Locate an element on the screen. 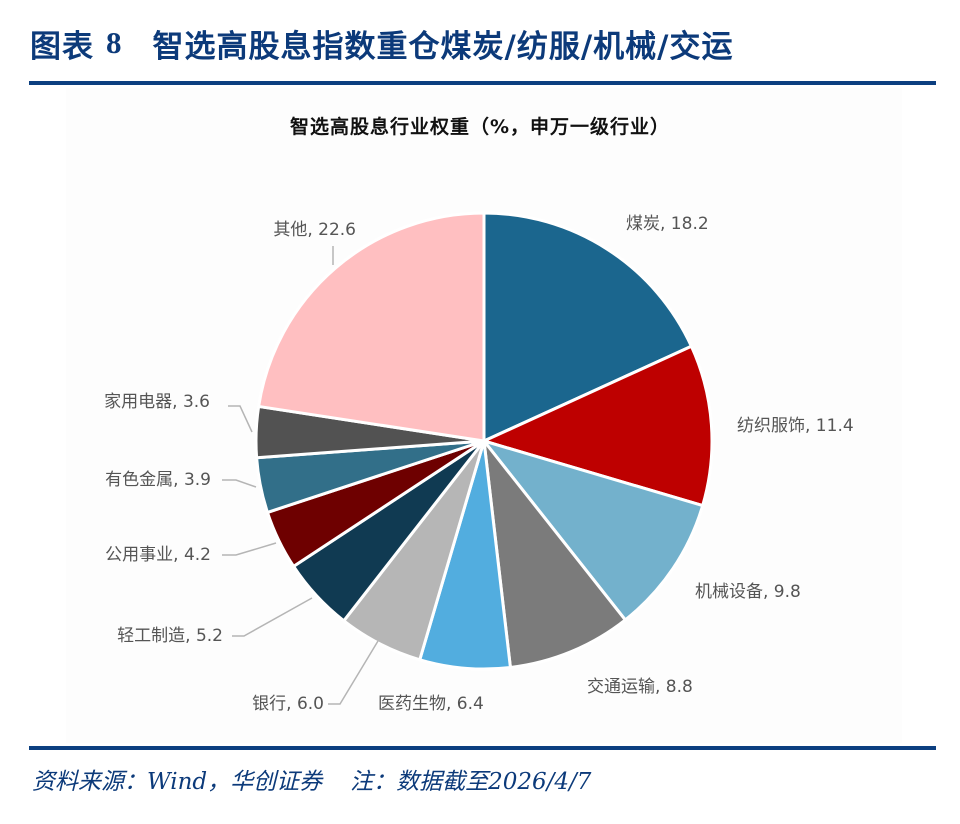  data-label: 交通运输, 8.8 is located at coordinates (640, 687).